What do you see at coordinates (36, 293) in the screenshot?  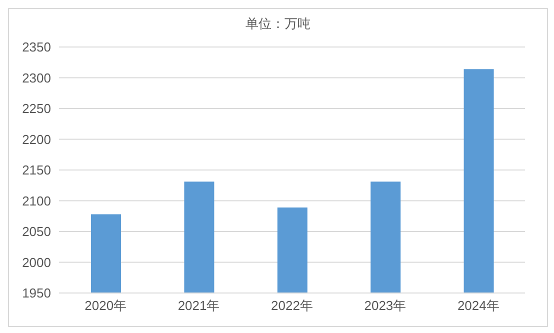 I see `y-tick-label: 1950` at bounding box center [36, 293].